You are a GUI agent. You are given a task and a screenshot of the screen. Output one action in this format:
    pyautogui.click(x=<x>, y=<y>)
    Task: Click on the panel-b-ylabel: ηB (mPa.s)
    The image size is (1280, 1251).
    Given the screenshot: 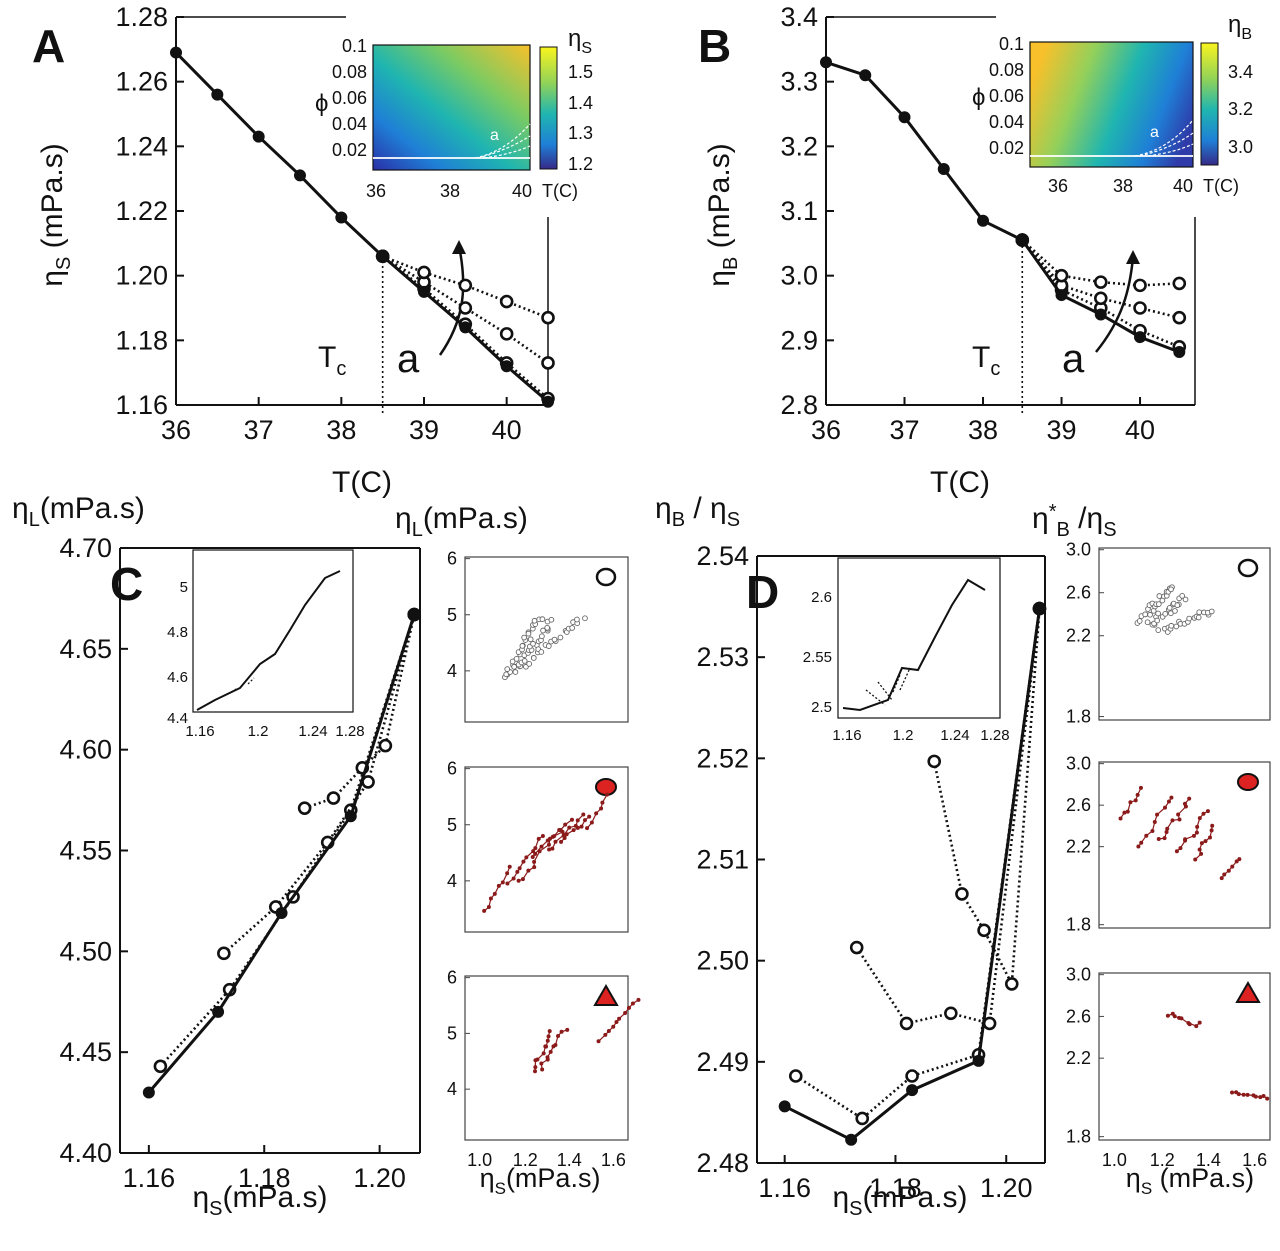 What is the action you would take?
    pyautogui.click(x=722, y=214)
    